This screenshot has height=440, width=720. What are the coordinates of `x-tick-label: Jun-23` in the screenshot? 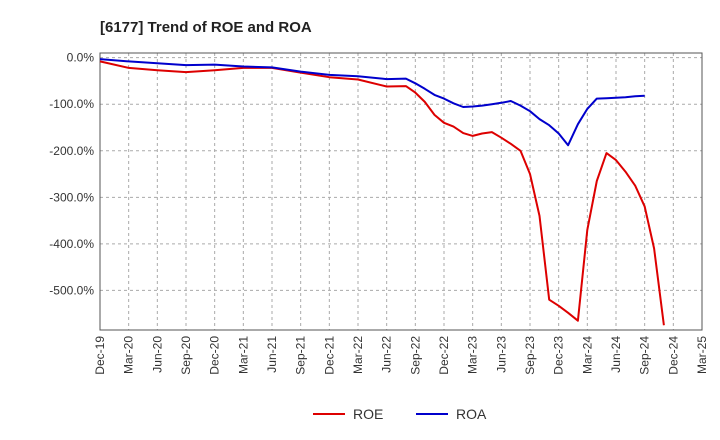 It's located at (501, 354).